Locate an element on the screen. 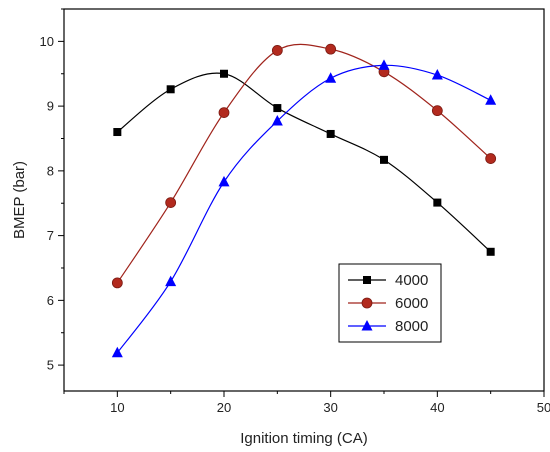 The width and height of the screenshot is (550, 452). x-tick-label: 30 is located at coordinates (330, 407).